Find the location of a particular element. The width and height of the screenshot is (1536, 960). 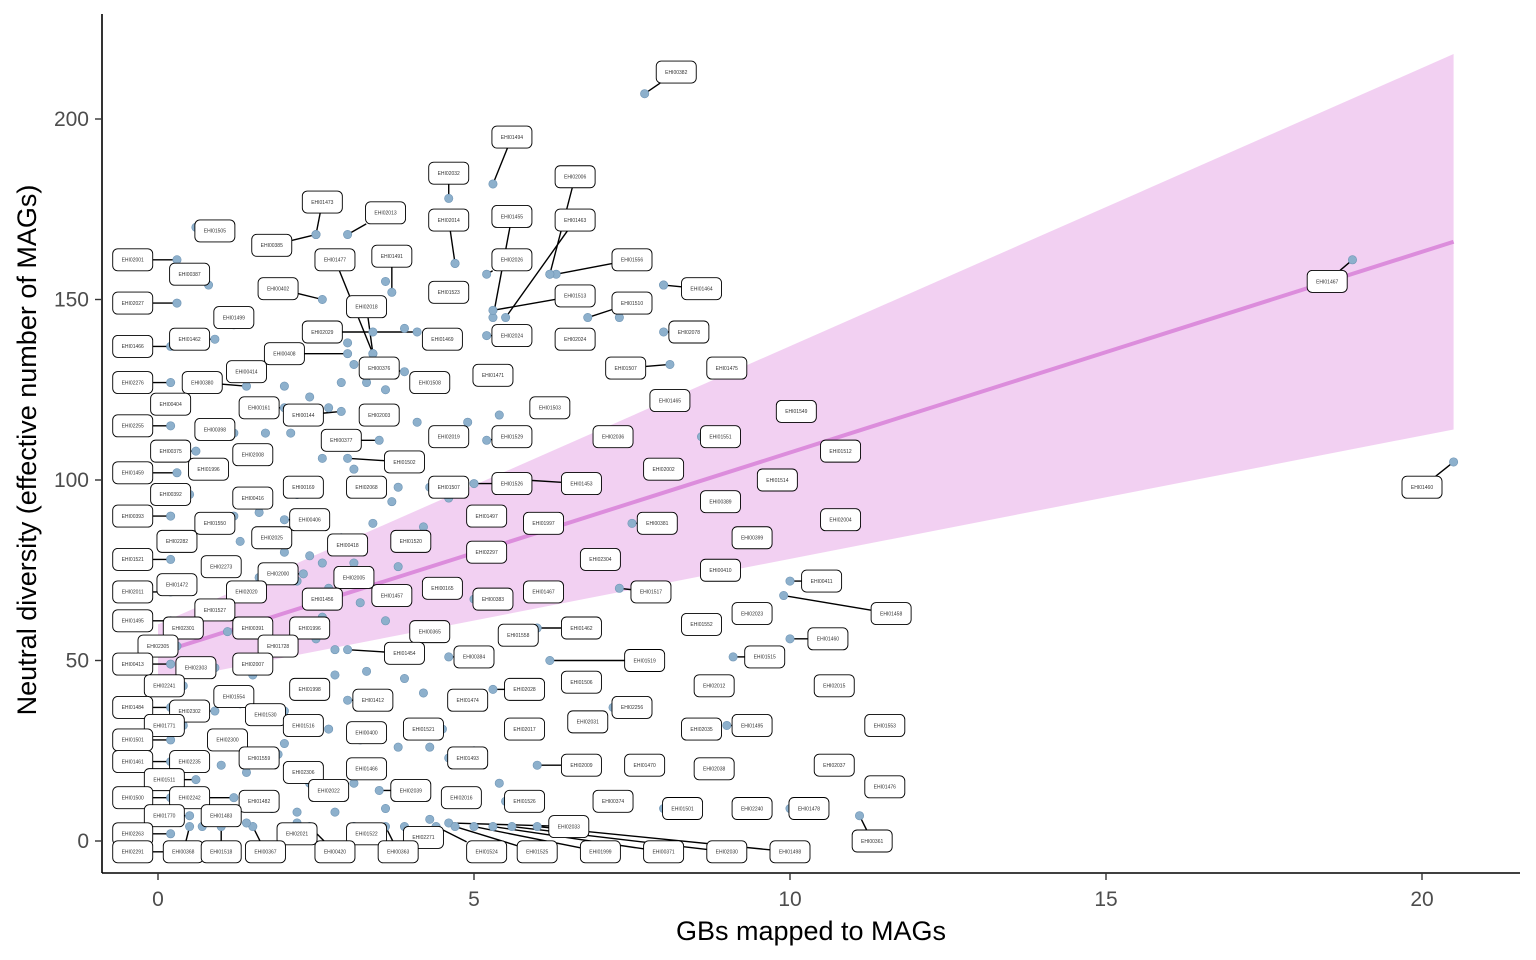

point-label: EHI01998 is located at coordinates (310, 689).